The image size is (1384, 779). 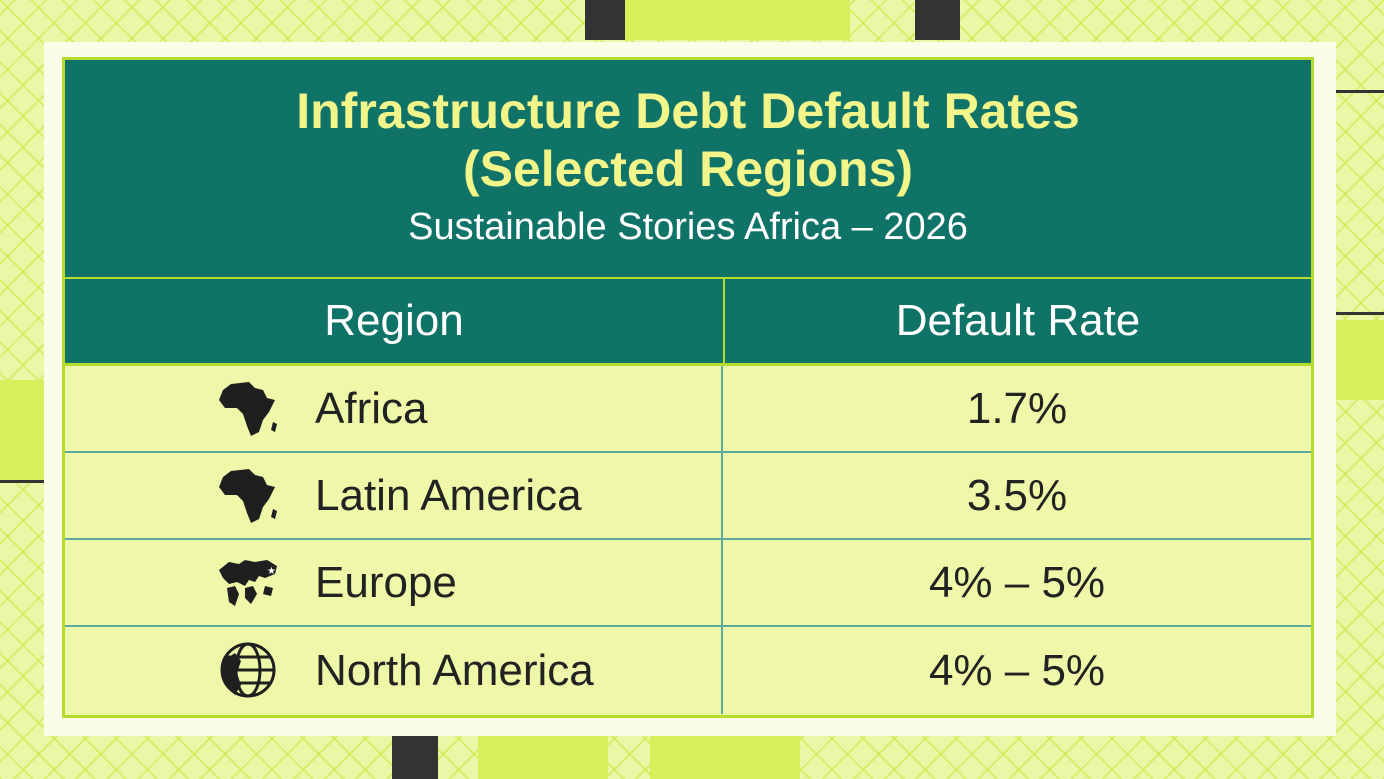 What do you see at coordinates (371, 408) in the screenshot?
I see `region-label: Africa` at bounding box center [371, 408].